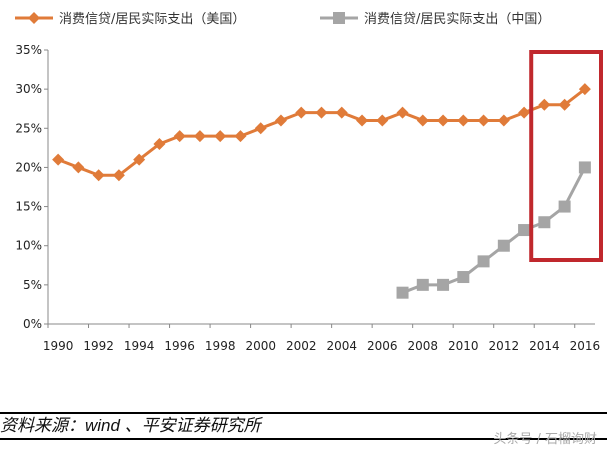 The height and width of the screenshot is (451, 607). Describe the element at coordinates (504, 346) in the screenshot. I see `x-tick-label: 2012` at that location.